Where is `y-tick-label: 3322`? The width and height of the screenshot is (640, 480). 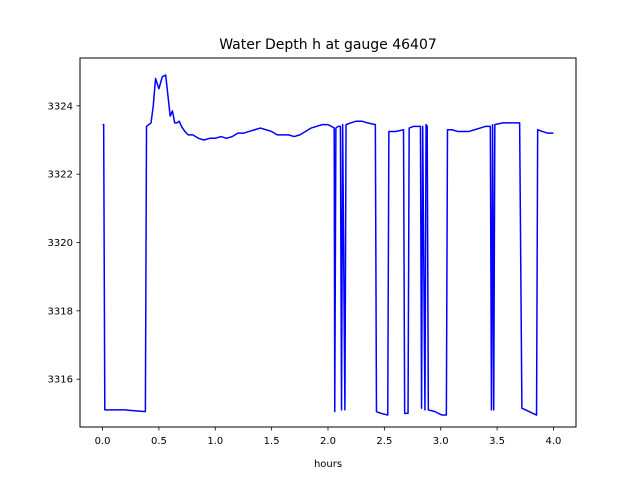 y-tick-label: 3322 is located at coordinates (60, 175).